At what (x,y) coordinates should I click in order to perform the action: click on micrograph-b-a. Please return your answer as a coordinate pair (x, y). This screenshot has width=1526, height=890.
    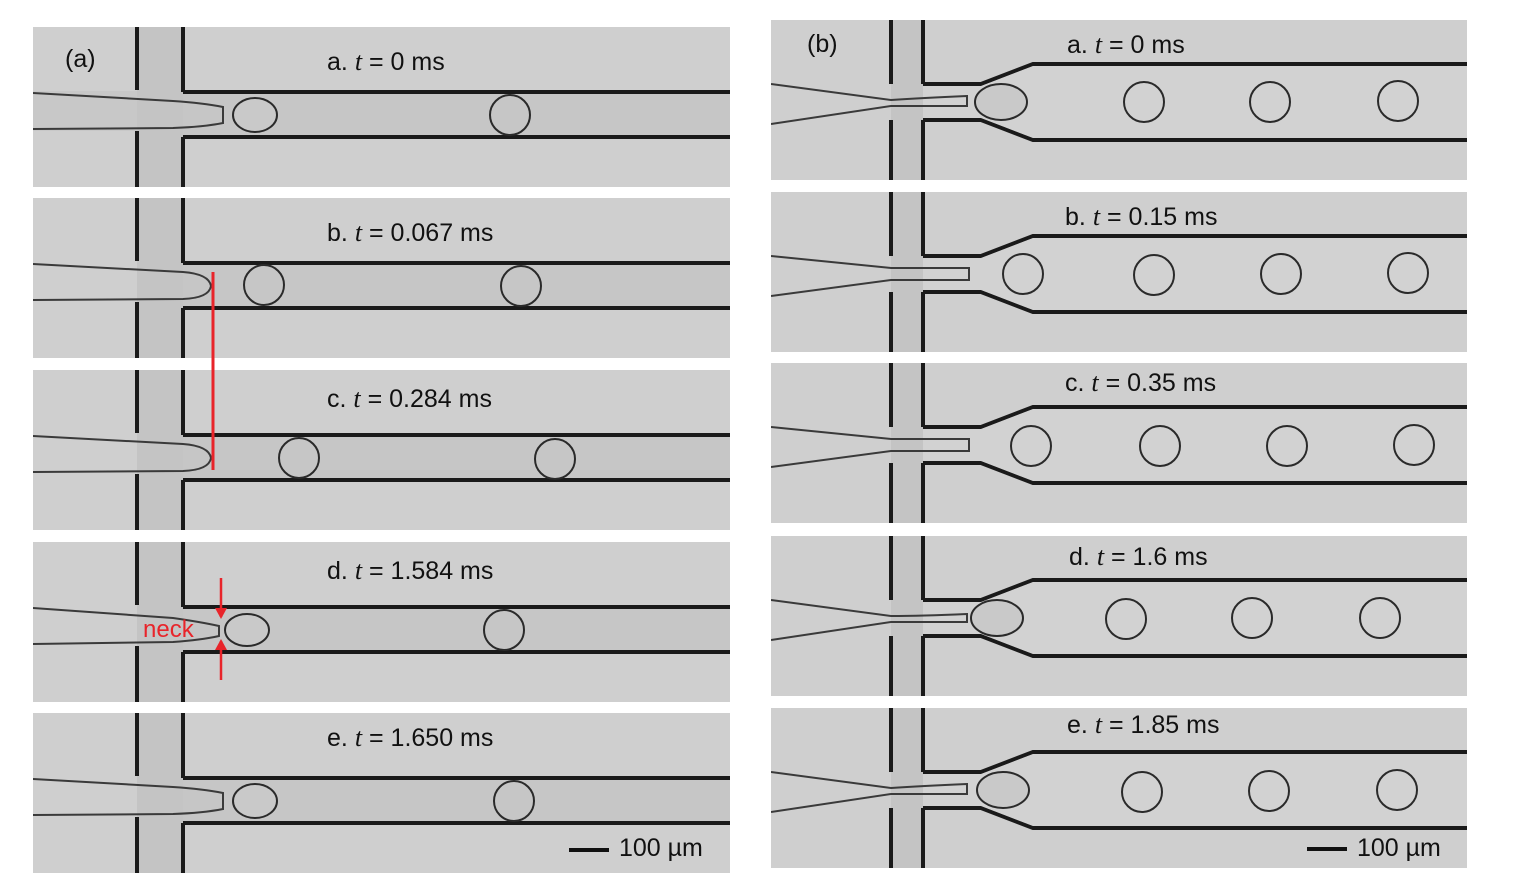
    Looking at the image, I should click on (1119, 100).